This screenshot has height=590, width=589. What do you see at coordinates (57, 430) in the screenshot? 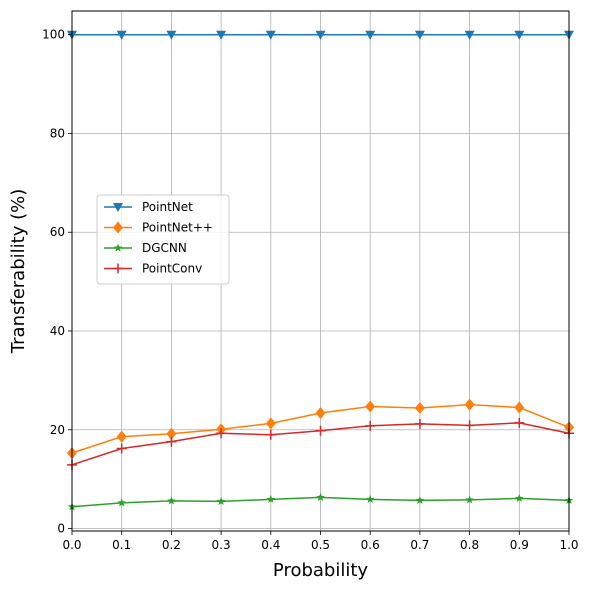
I see `y-tick-label: 20` at bounding box center [57, 430].